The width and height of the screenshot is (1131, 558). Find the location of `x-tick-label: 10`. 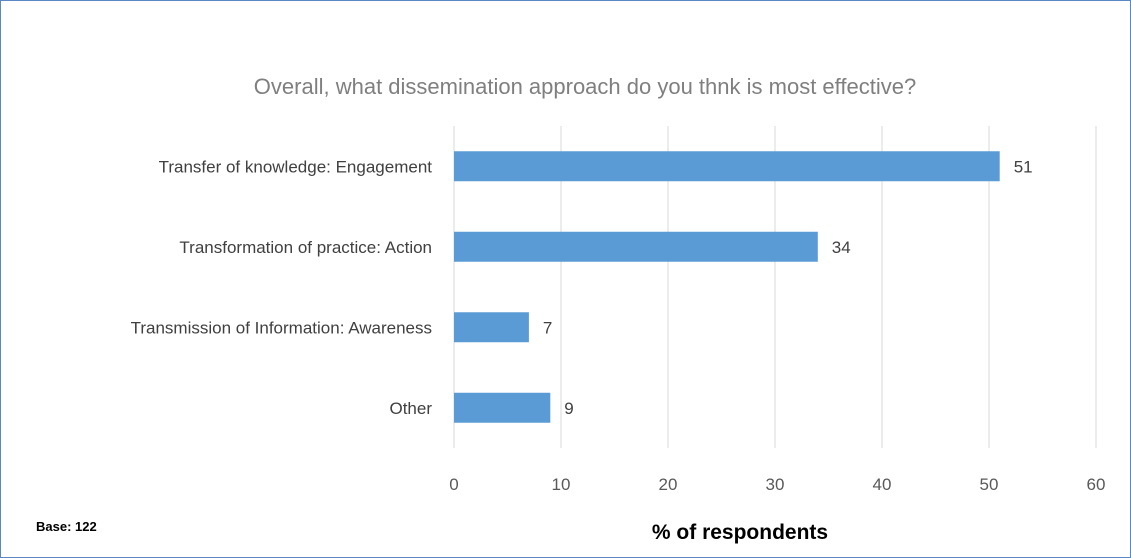

x-tick-label: 10 is located at coordinates (561, 484).